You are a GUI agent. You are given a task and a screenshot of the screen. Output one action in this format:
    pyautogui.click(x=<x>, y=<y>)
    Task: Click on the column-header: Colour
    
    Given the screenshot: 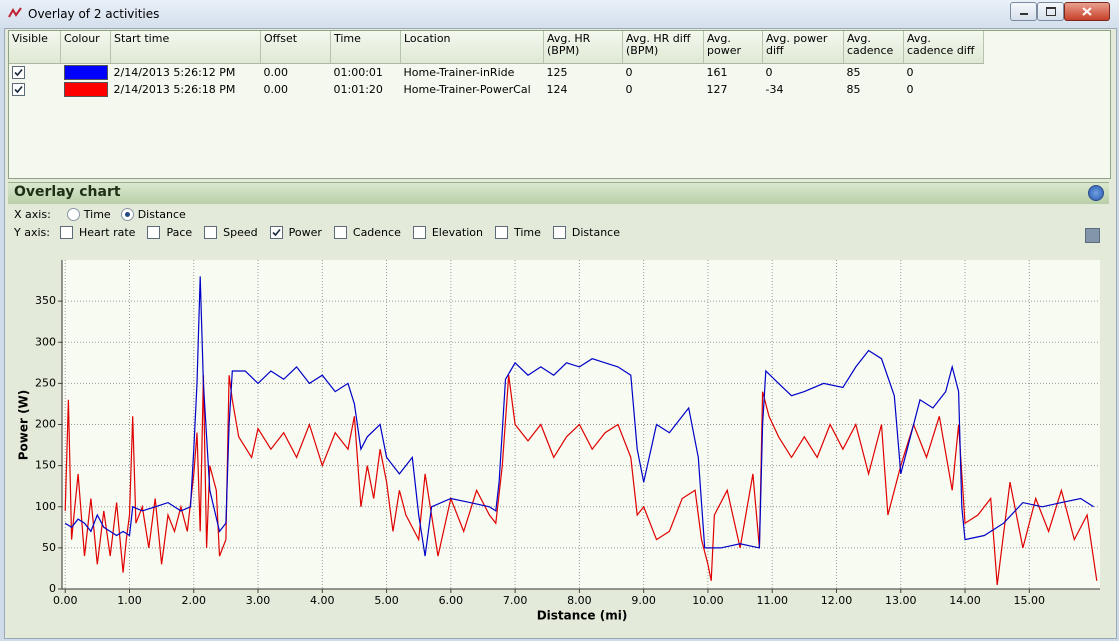 What is the action you would take?
    pyautogui.click(x=85, y=47)
    